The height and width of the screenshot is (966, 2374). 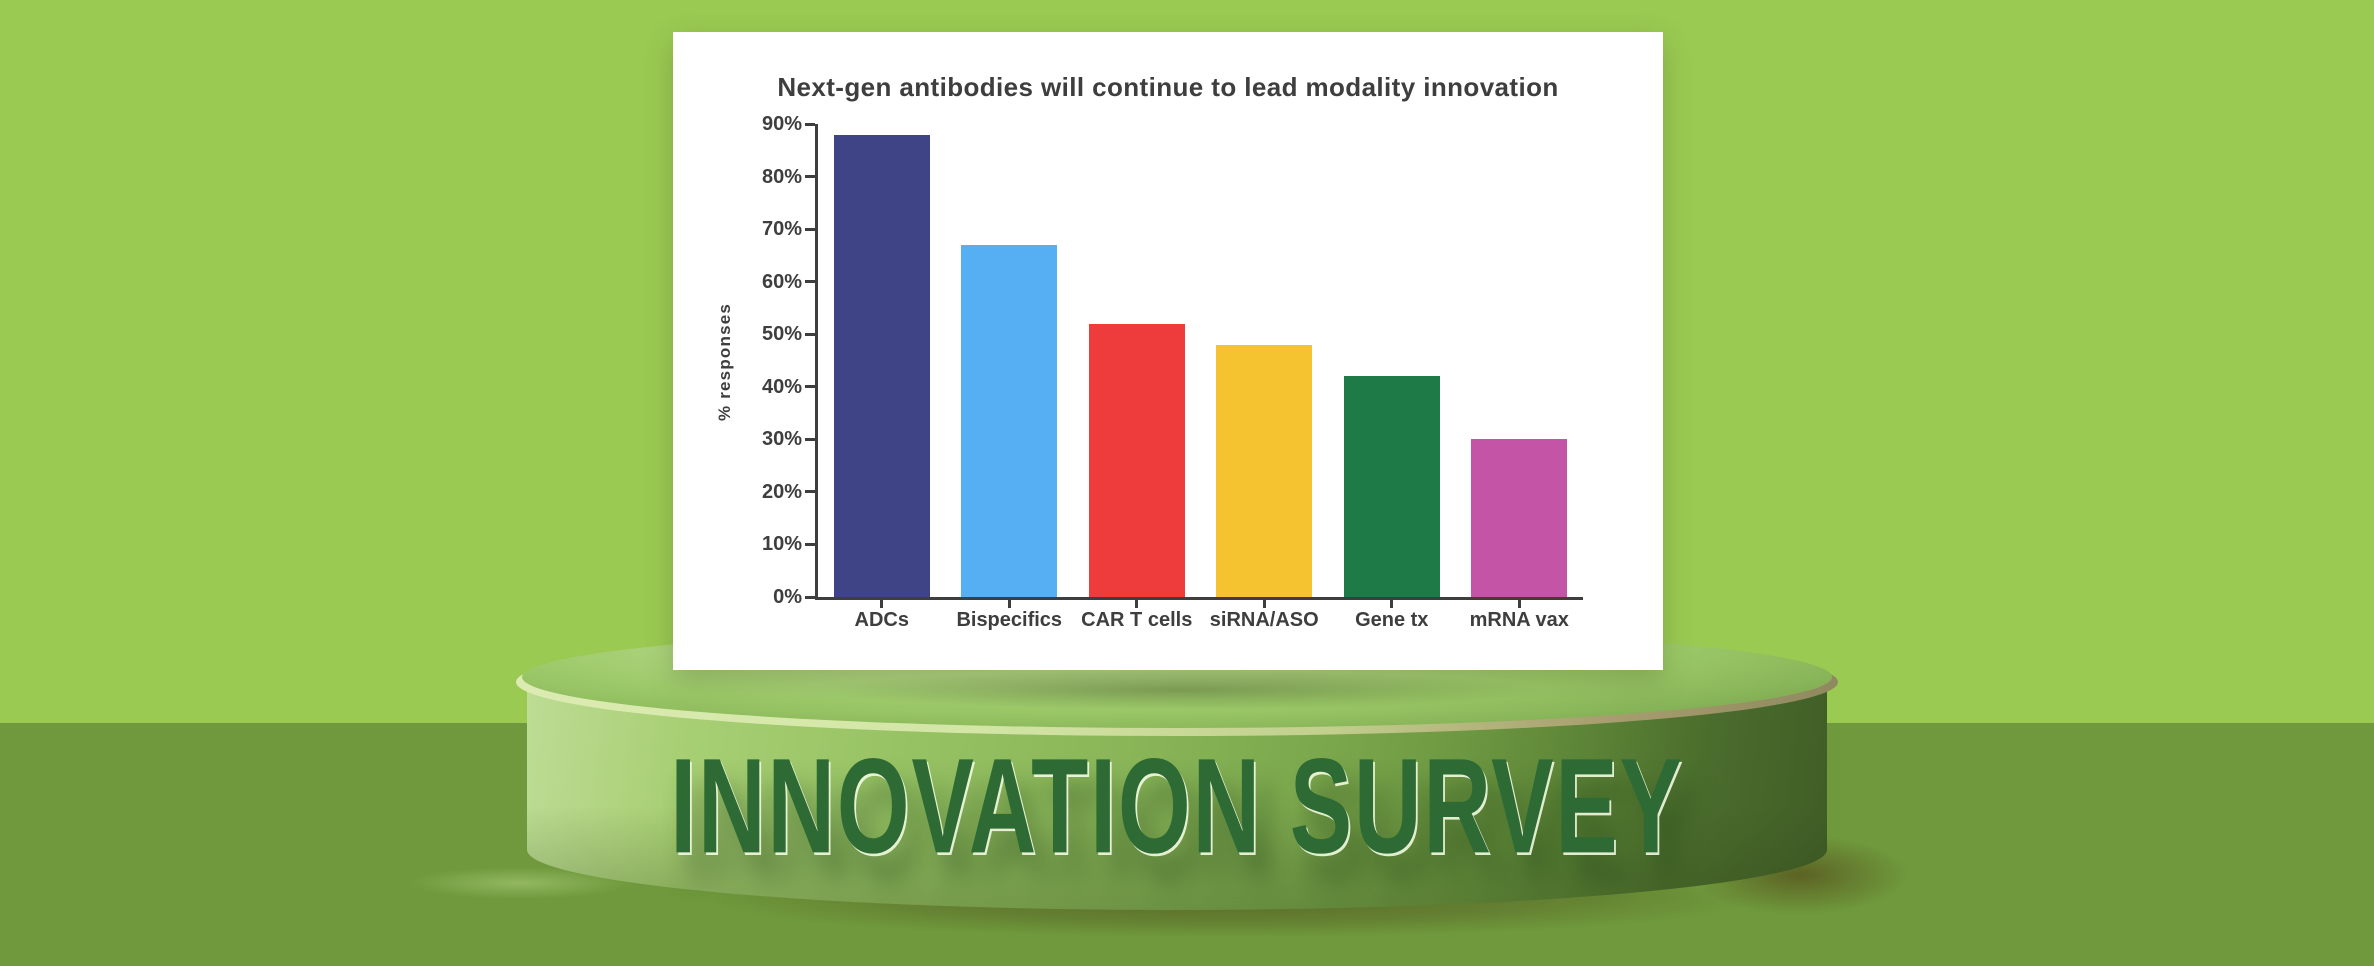 I want to click on x-tick-label: Bispecifics, so click(x=1009, y=620).